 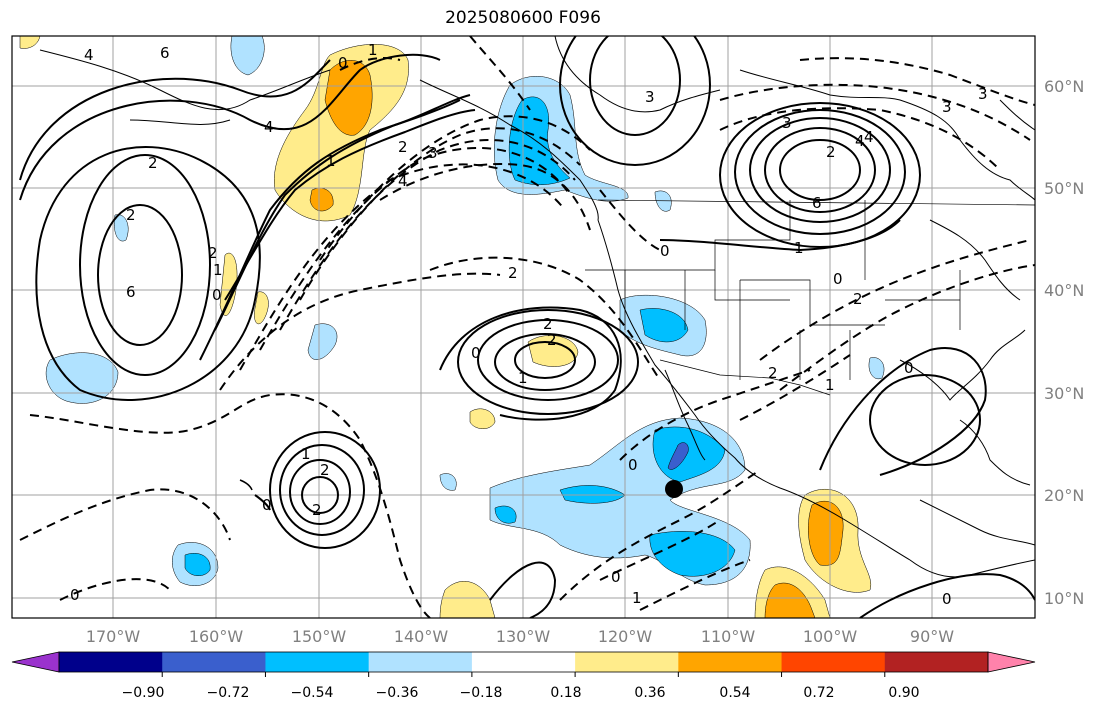 I want to click on colorbar, so click(x=523, y=664).